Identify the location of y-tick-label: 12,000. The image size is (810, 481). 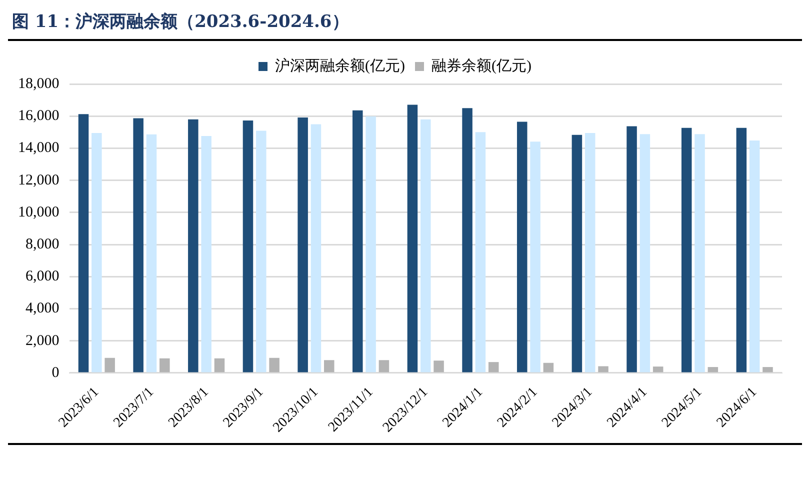
(39, 180).